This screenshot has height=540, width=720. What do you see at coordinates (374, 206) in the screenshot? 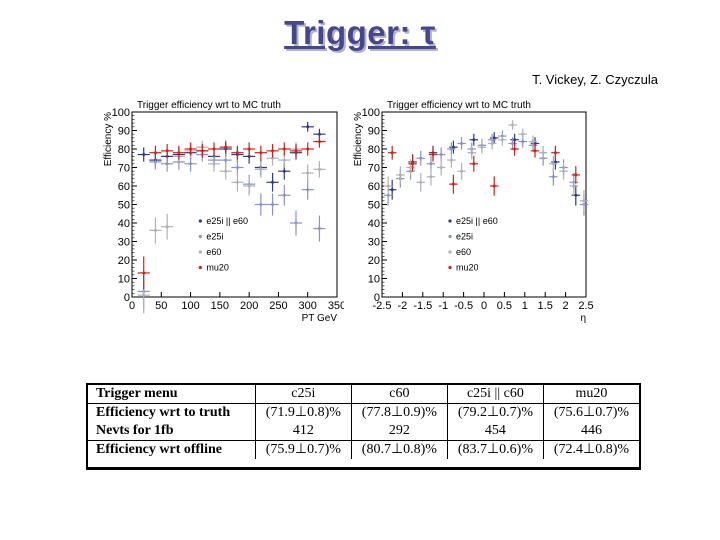
I see `y-tick-label: 50` at bounding box center [374, 206].